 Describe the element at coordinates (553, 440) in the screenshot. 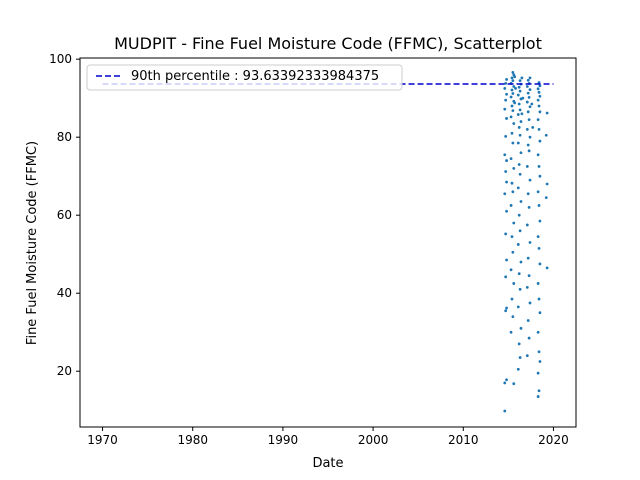

I see `x-tick-label: 2020` at that location.